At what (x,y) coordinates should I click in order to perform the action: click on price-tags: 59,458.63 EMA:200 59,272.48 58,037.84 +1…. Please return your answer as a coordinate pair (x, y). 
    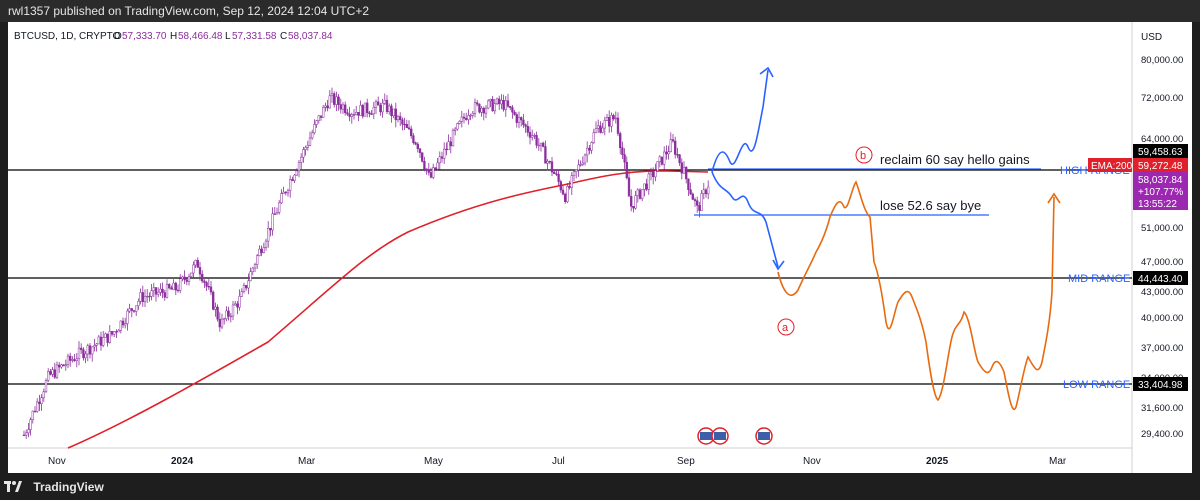
    Looking at the image, I should click on (1138, 267).